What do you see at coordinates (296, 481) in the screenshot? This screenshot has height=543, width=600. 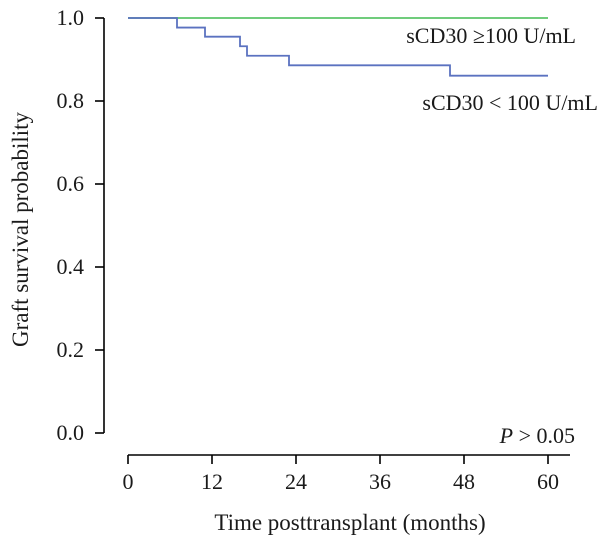 I see `x-tick-label: 24` at bounding box center [296, 481].